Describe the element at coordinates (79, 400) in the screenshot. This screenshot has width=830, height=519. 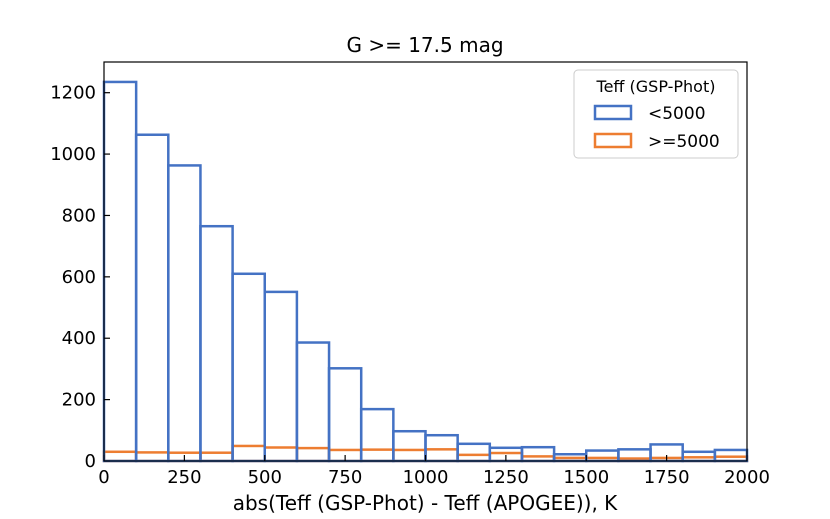
I see `y-tick-label-200: 200` at that location.